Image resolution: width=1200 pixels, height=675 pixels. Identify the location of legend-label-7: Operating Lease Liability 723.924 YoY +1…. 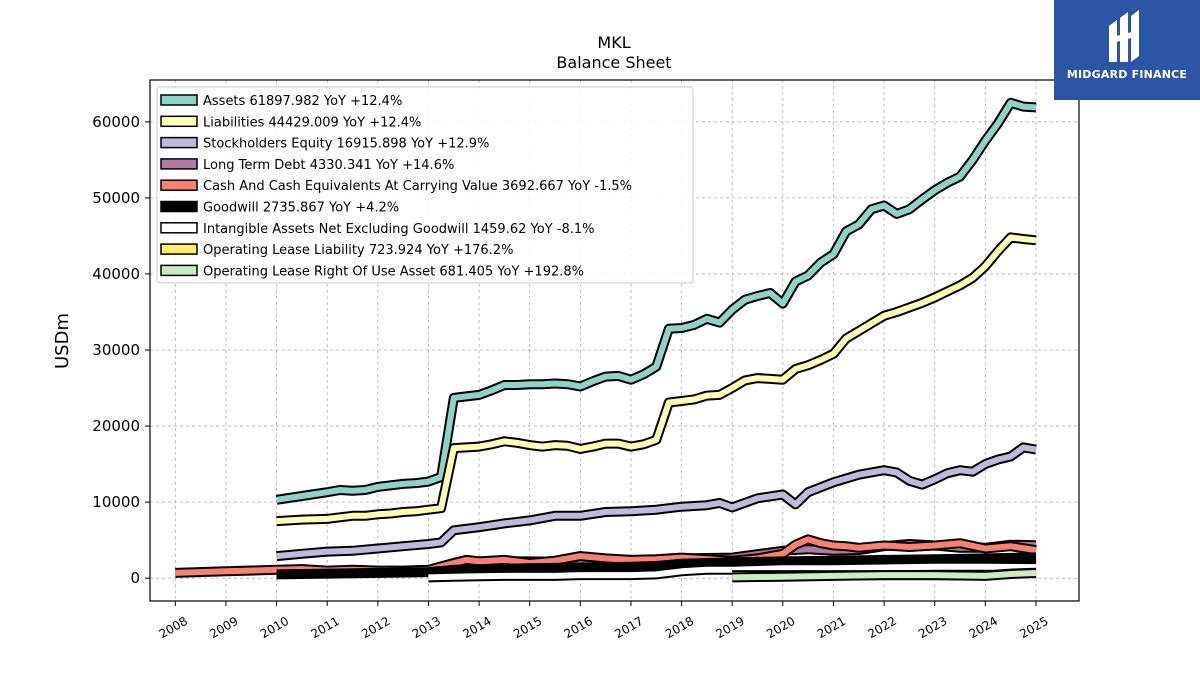
(358, 250).